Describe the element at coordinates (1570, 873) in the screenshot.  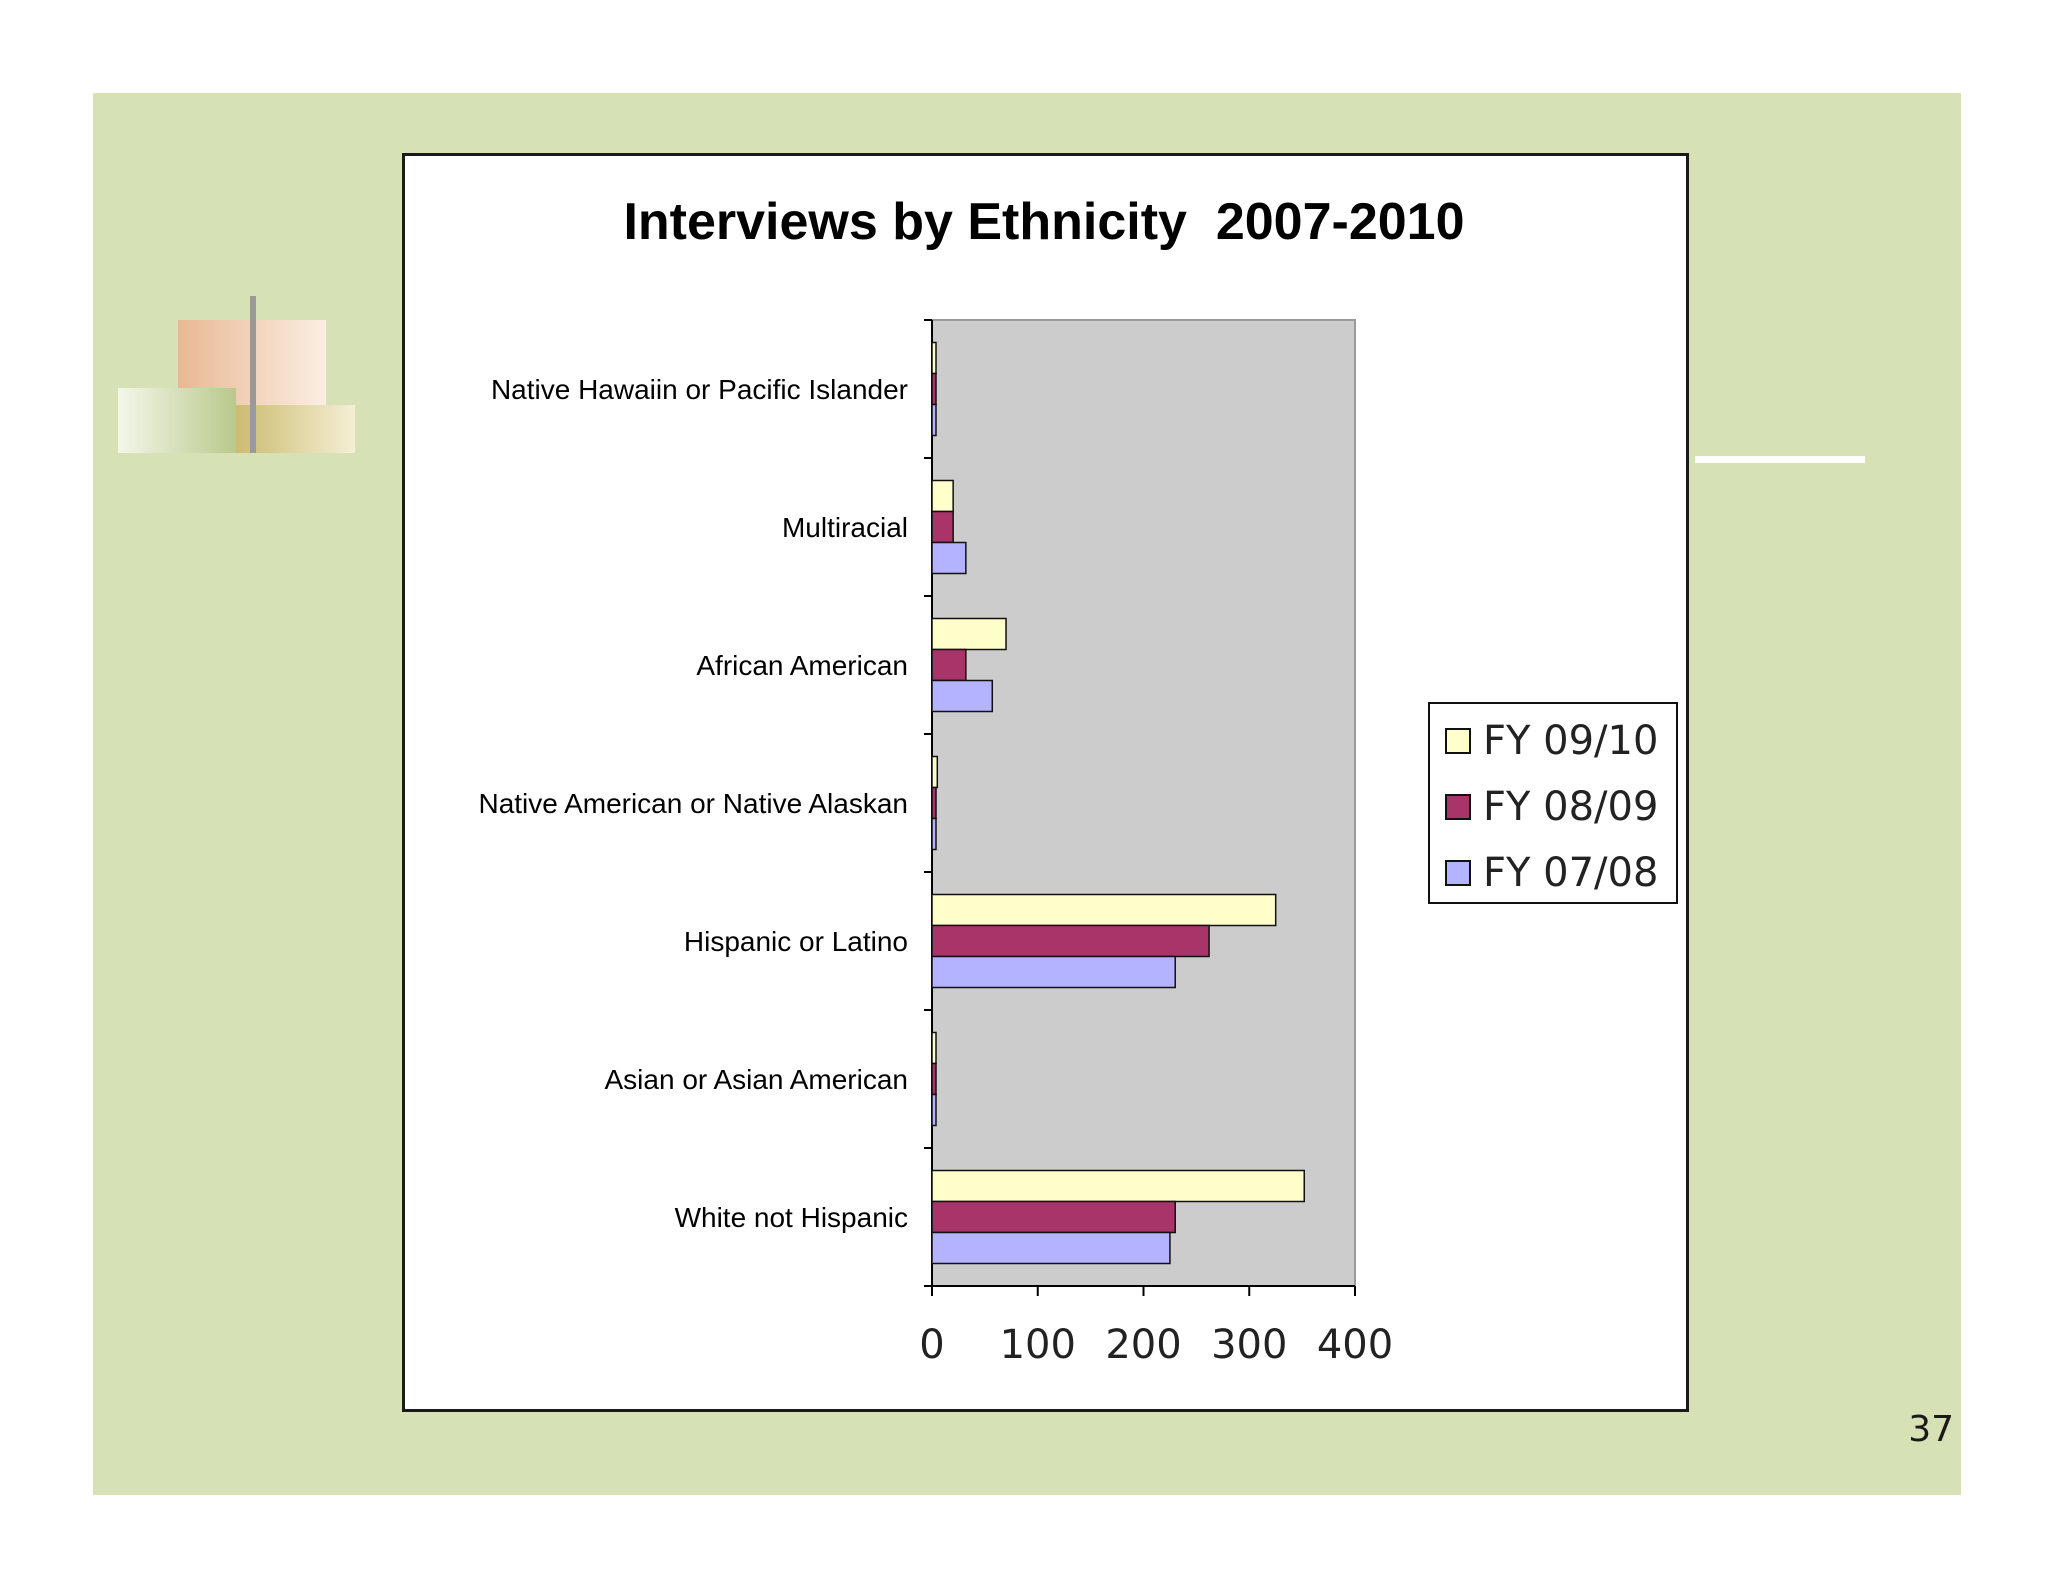
I see `legend-label: FY 07/08` at that location.